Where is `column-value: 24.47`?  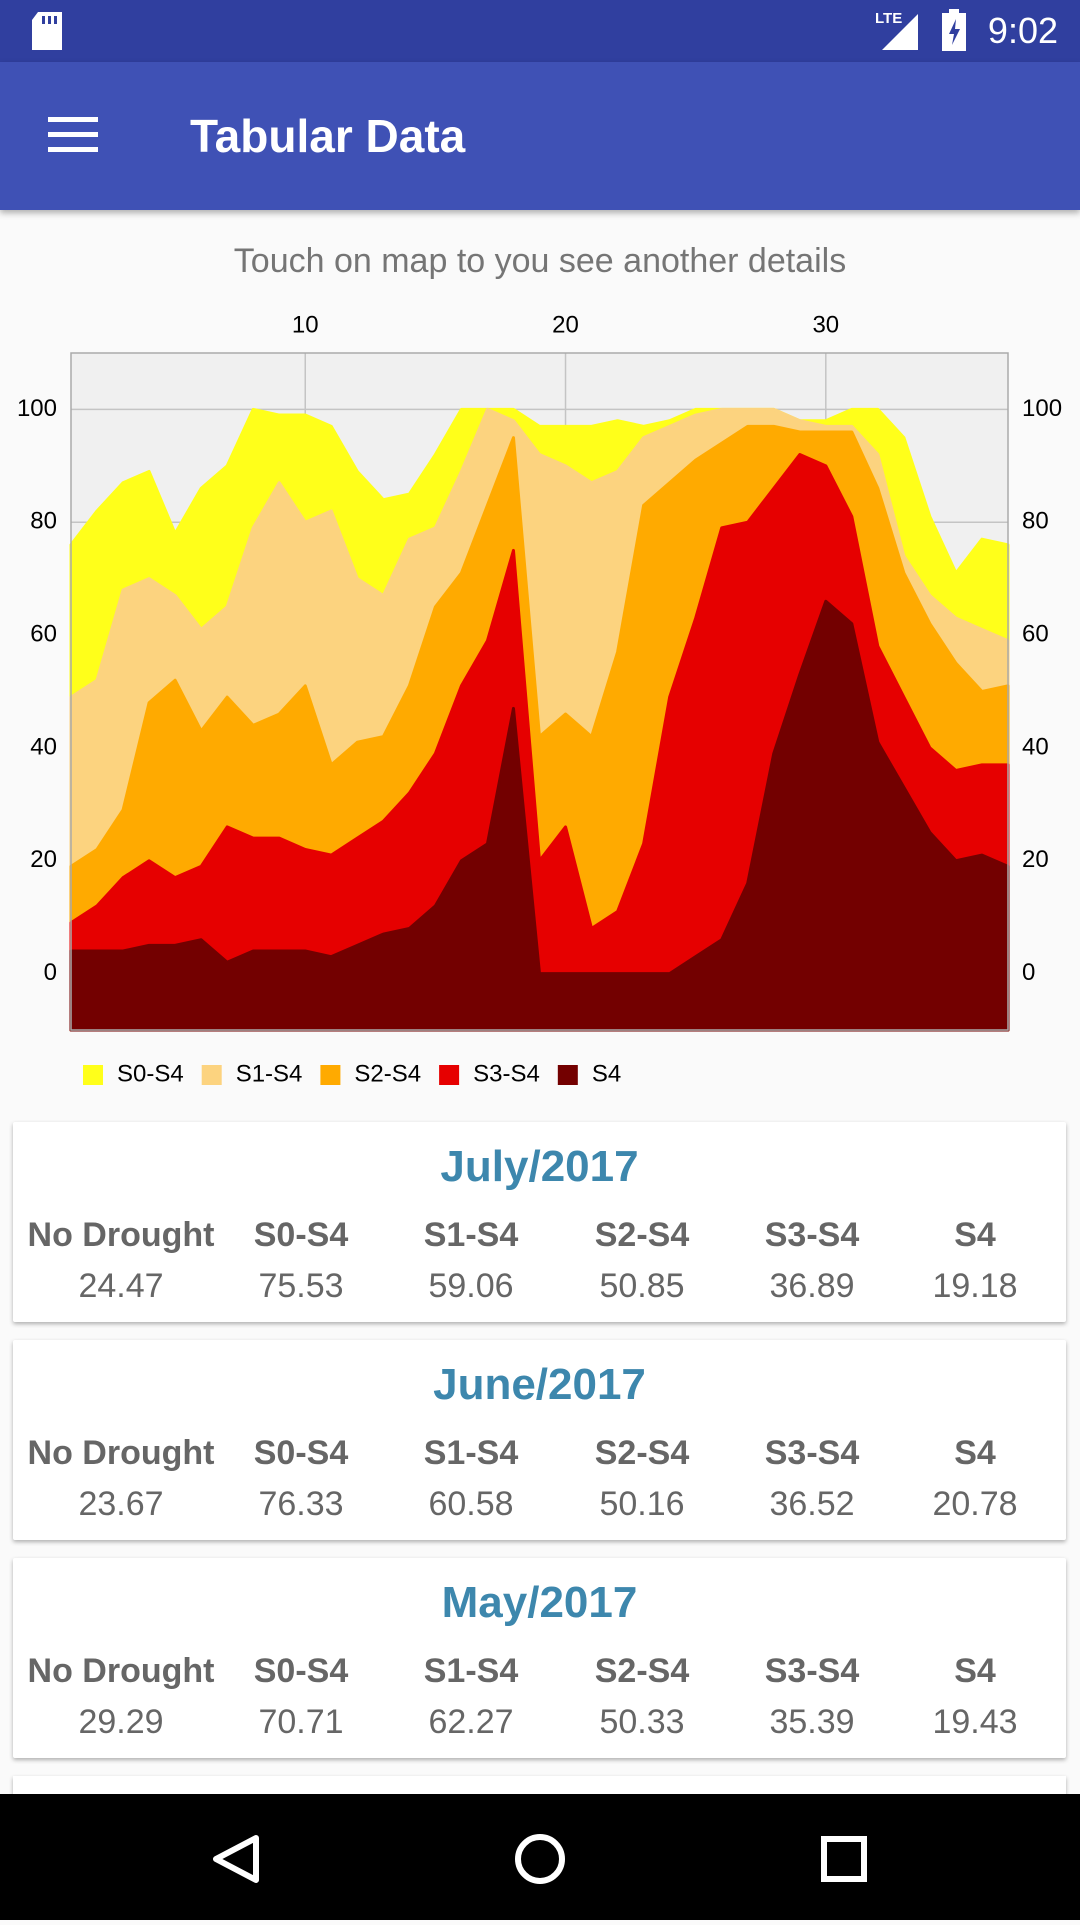
column-value: 24.47 is located at coordinates (121, 1286).